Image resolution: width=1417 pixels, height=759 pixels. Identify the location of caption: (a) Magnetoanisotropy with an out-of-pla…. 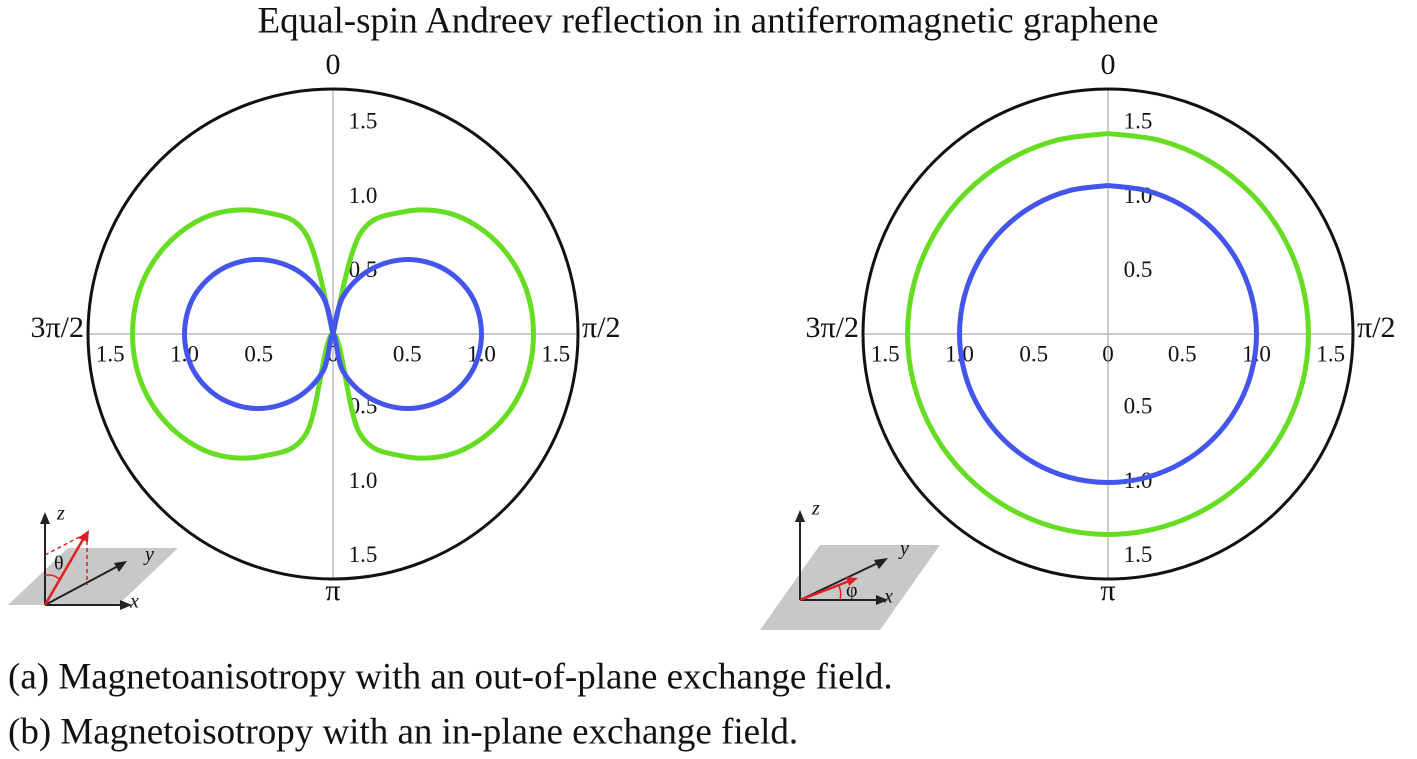
(450, 676).